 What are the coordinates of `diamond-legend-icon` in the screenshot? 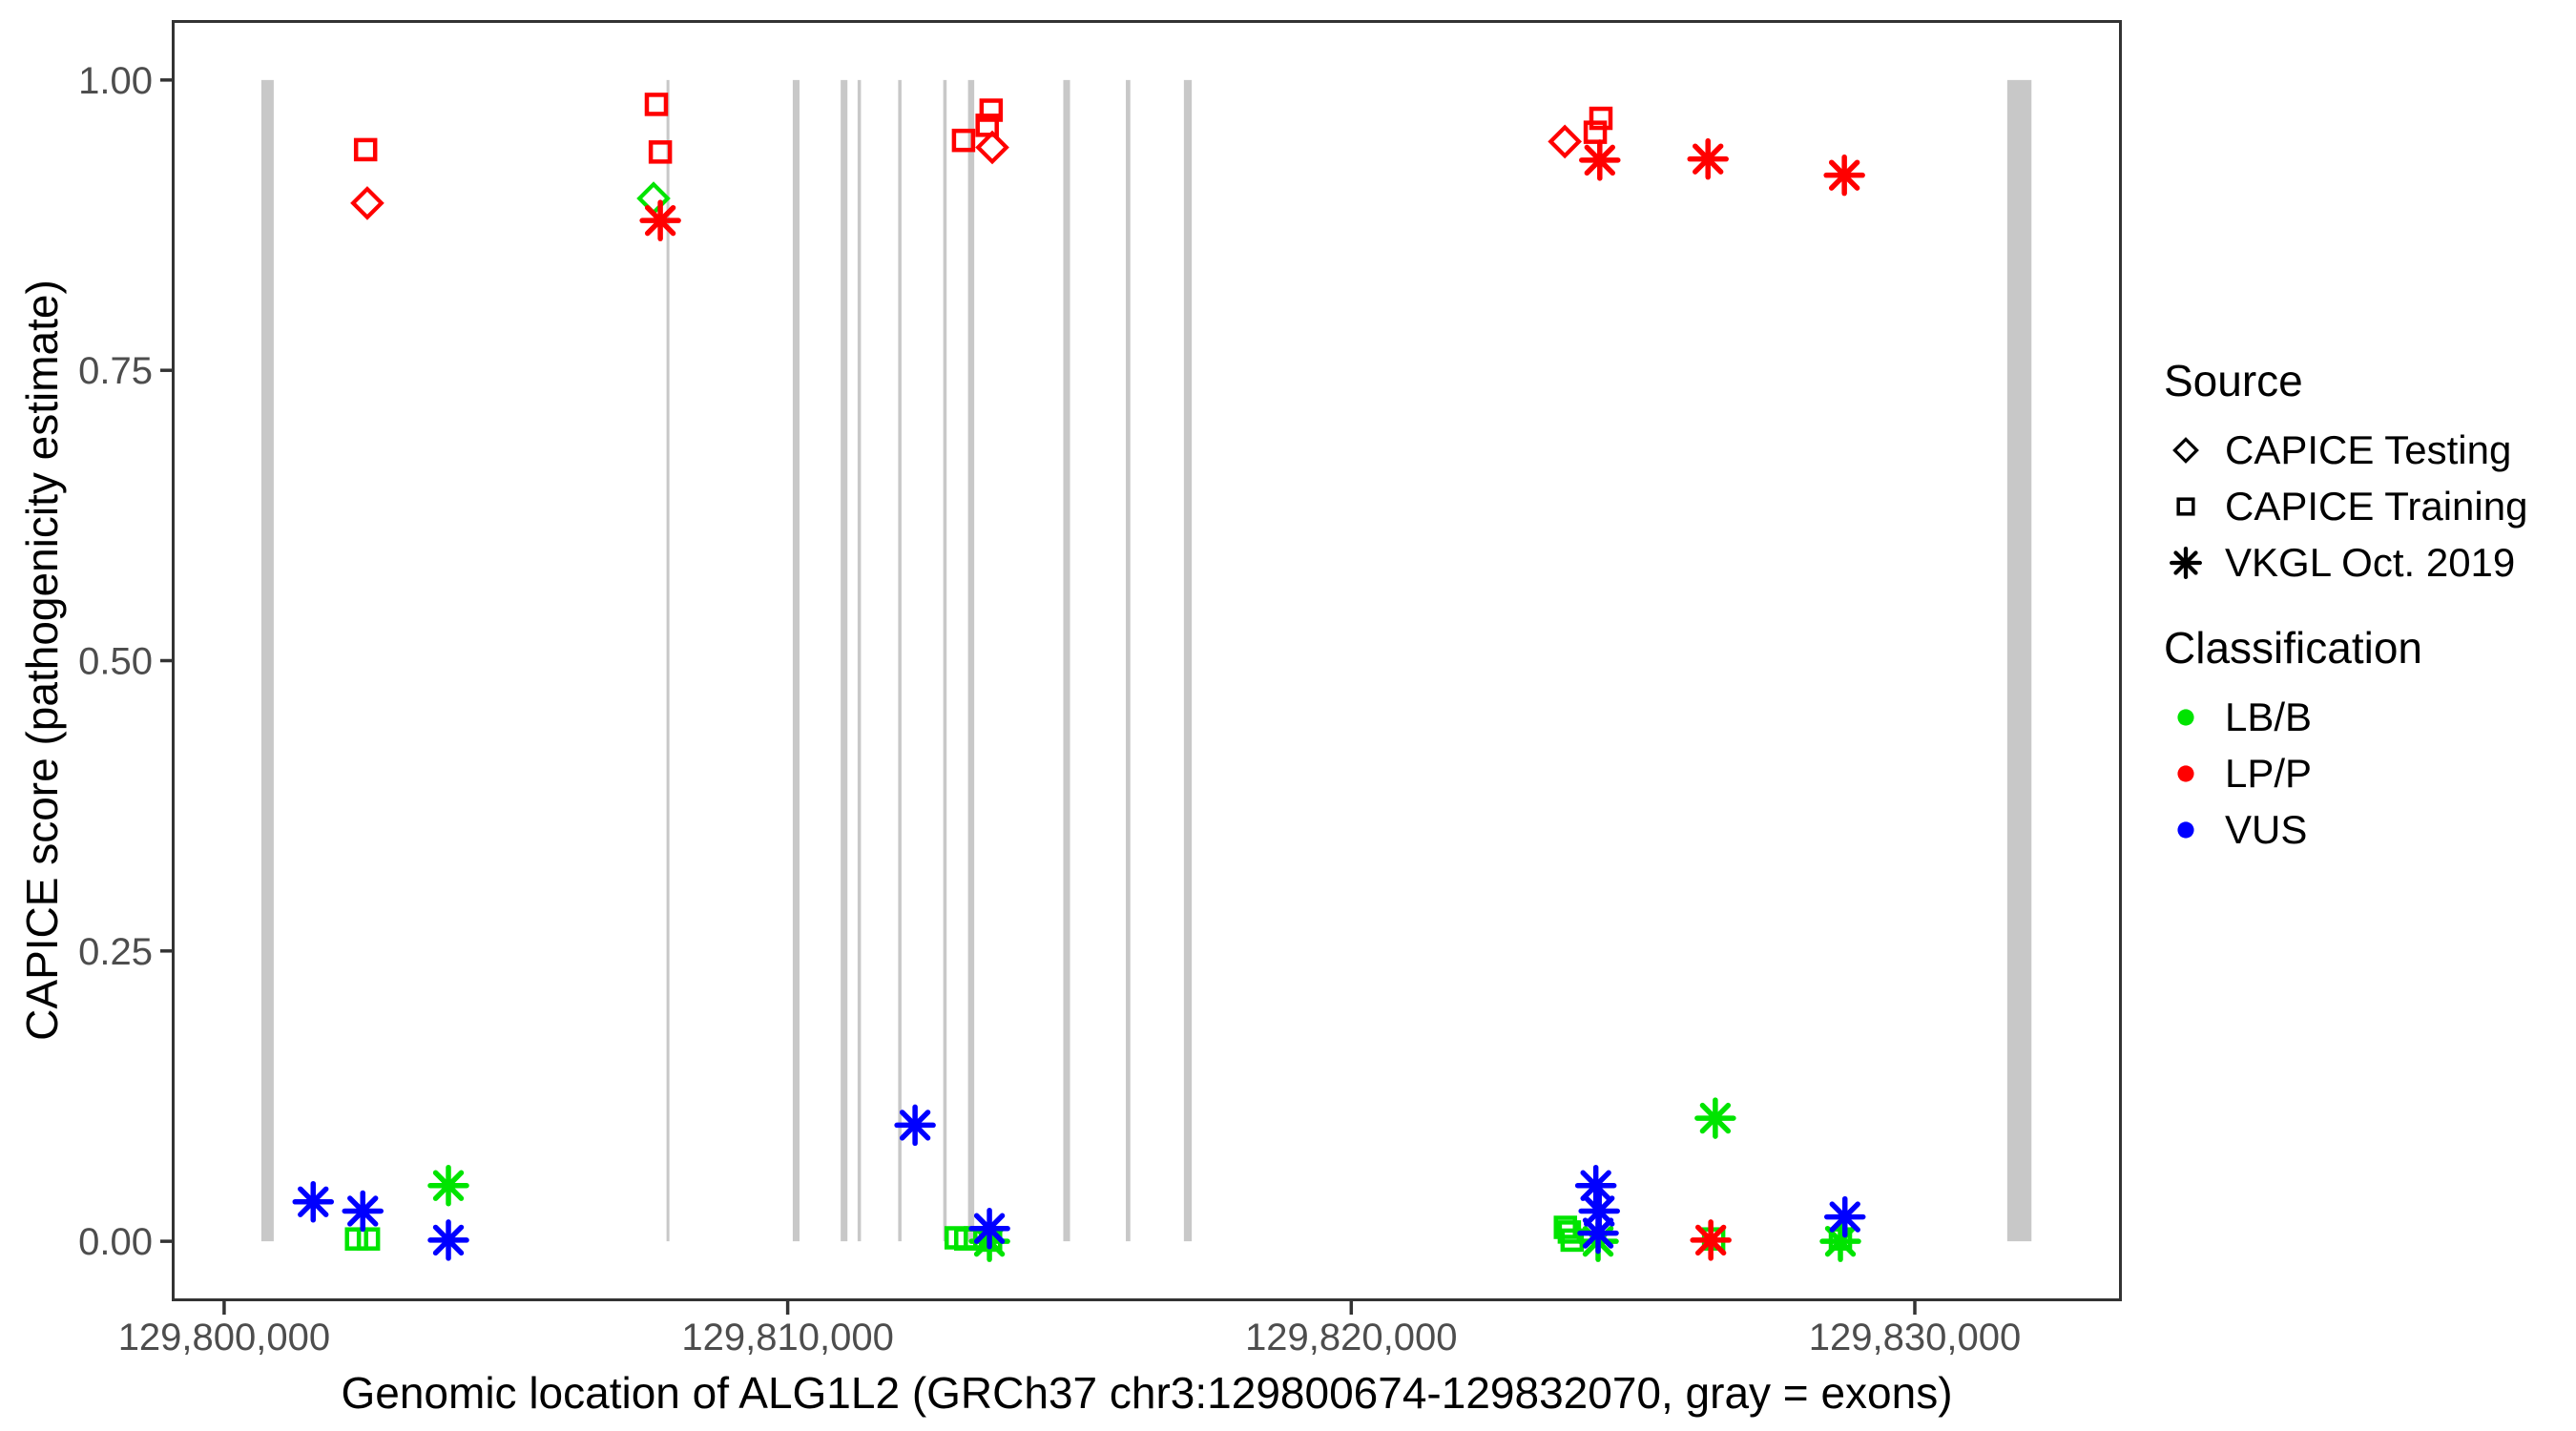 It's located at (2185, 450).